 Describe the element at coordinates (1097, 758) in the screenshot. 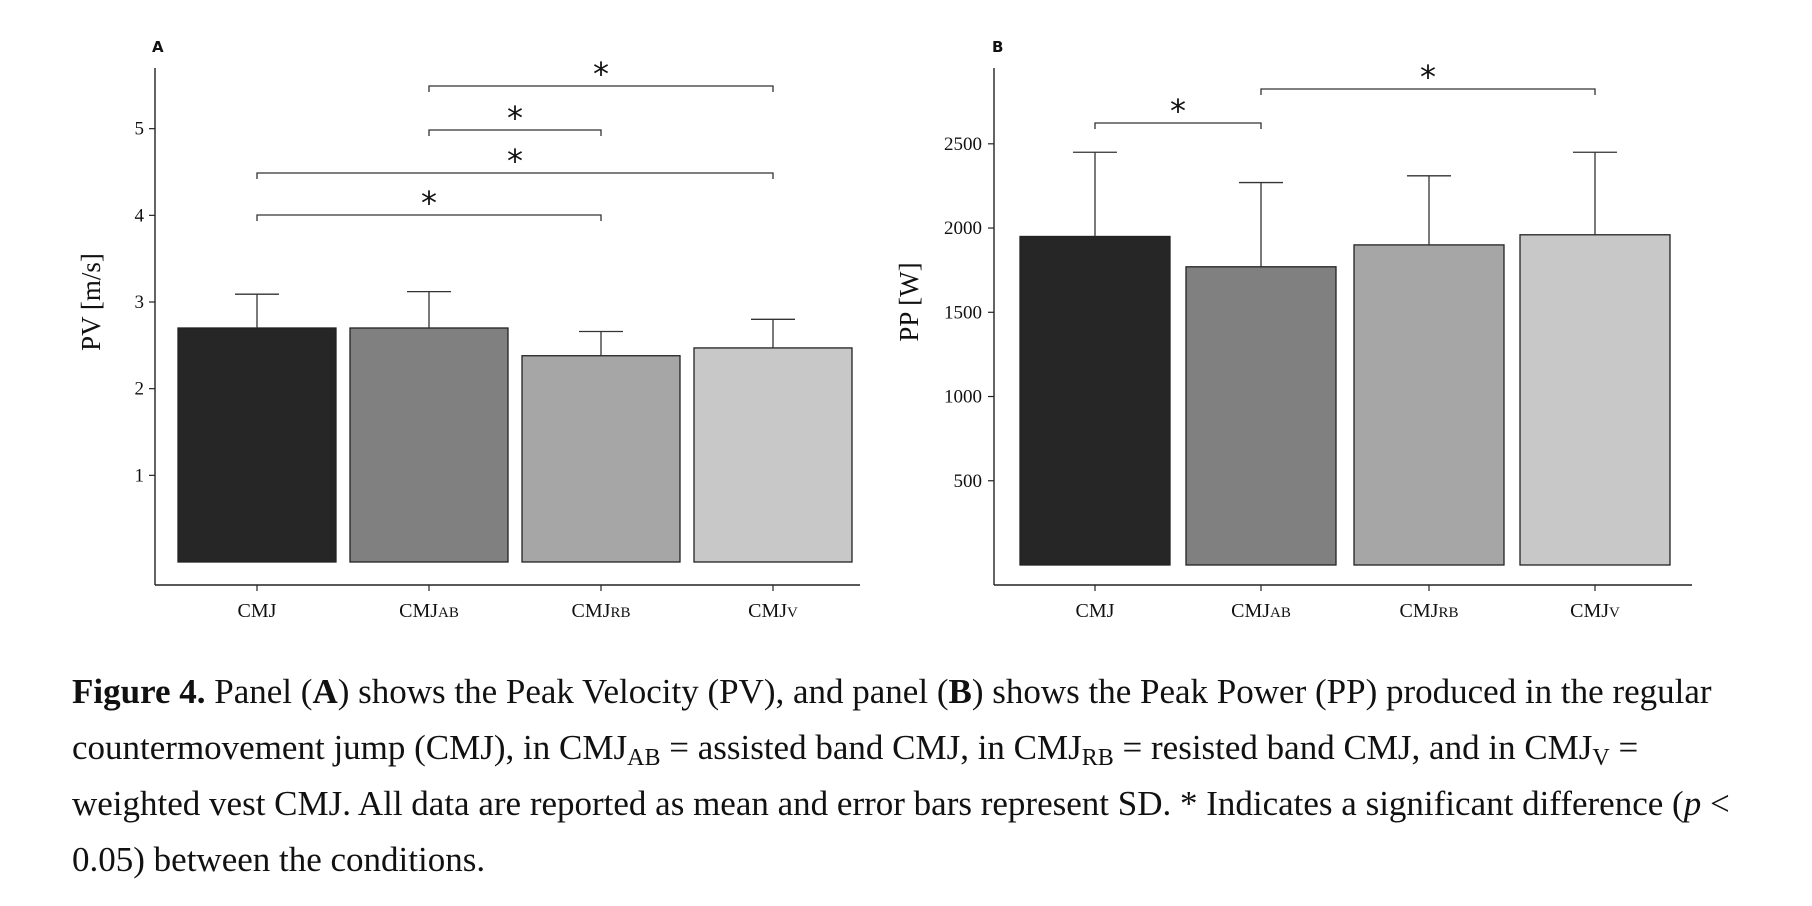

I see `caption-subscript: RB` at that location.